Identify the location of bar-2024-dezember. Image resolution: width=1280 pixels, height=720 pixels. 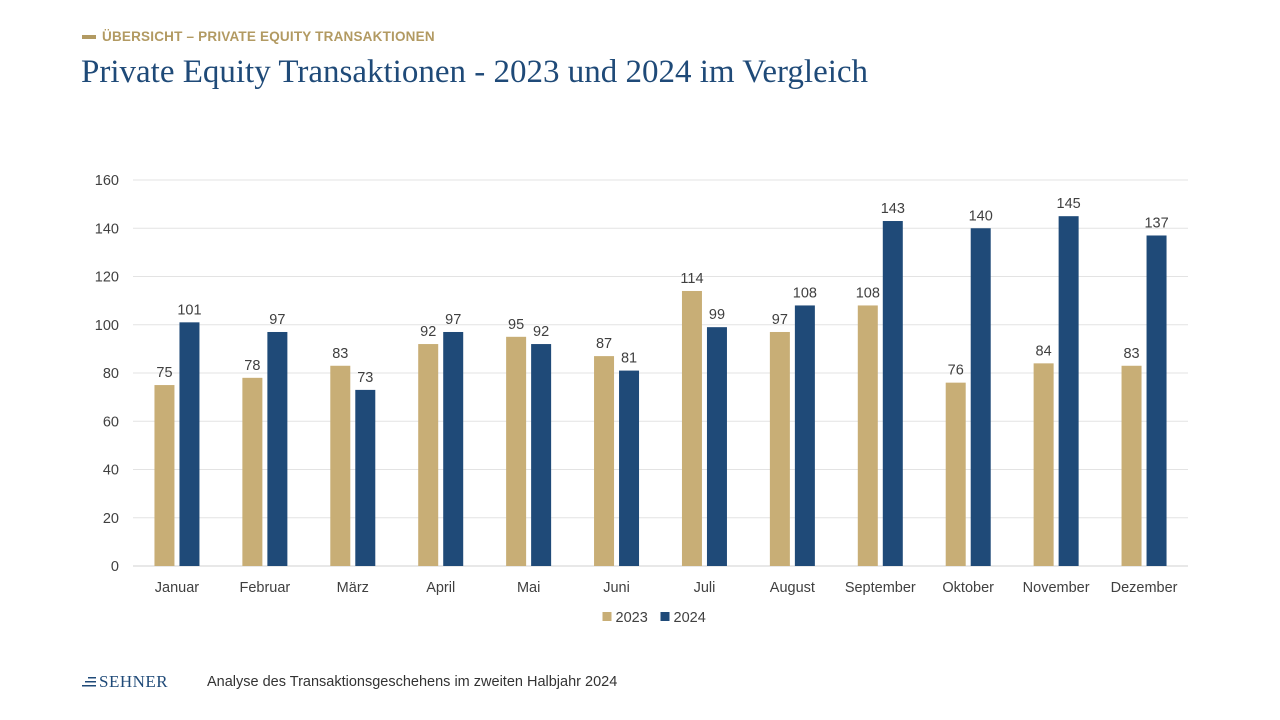
(1156, 401).